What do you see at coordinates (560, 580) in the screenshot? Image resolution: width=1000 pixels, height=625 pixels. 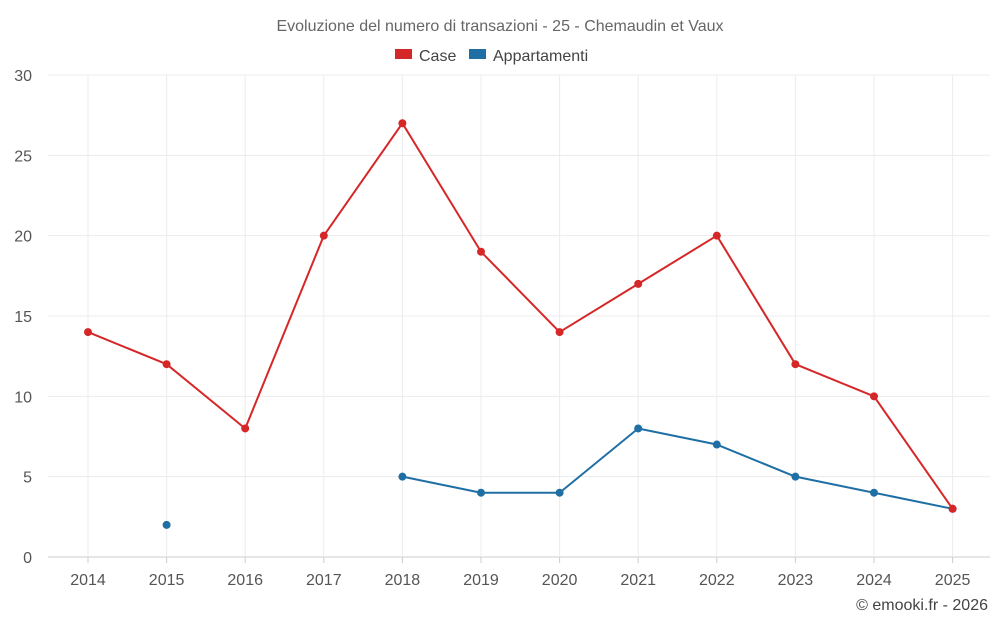 I see `x-tick-label: 2020` at bounding box center [560, 580].